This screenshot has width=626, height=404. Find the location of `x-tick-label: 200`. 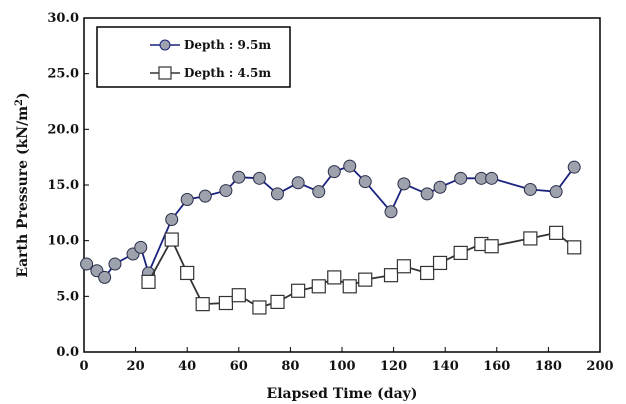

x-tick-label: 200 is located at coordinates (599, 366).